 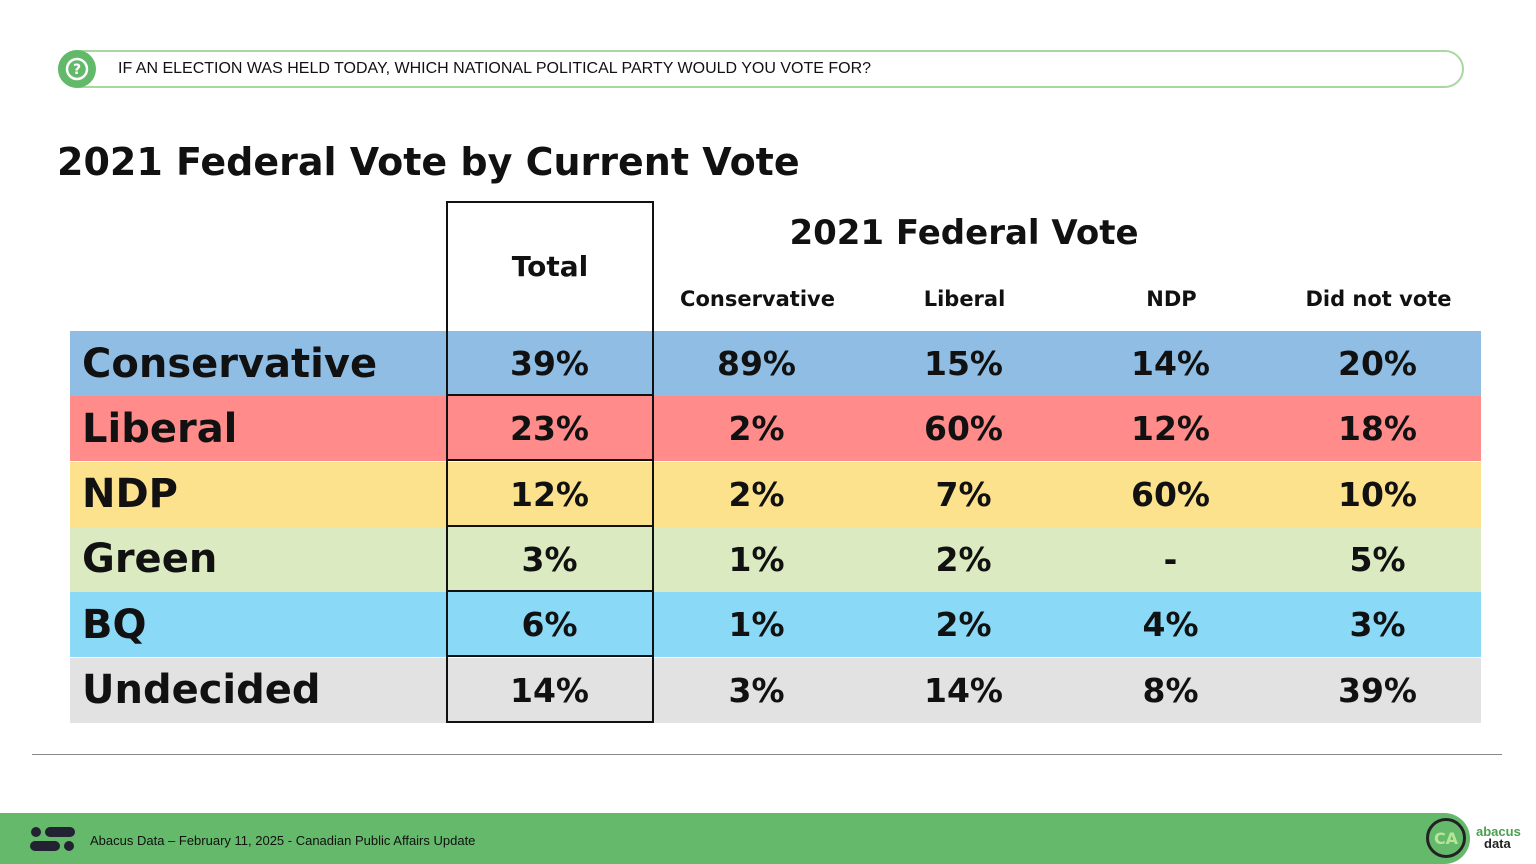 What do you see at coordinates (1378, 299) in the screenshot?
I see `column-header: Did not vote` at bounding box center [1378, 299].